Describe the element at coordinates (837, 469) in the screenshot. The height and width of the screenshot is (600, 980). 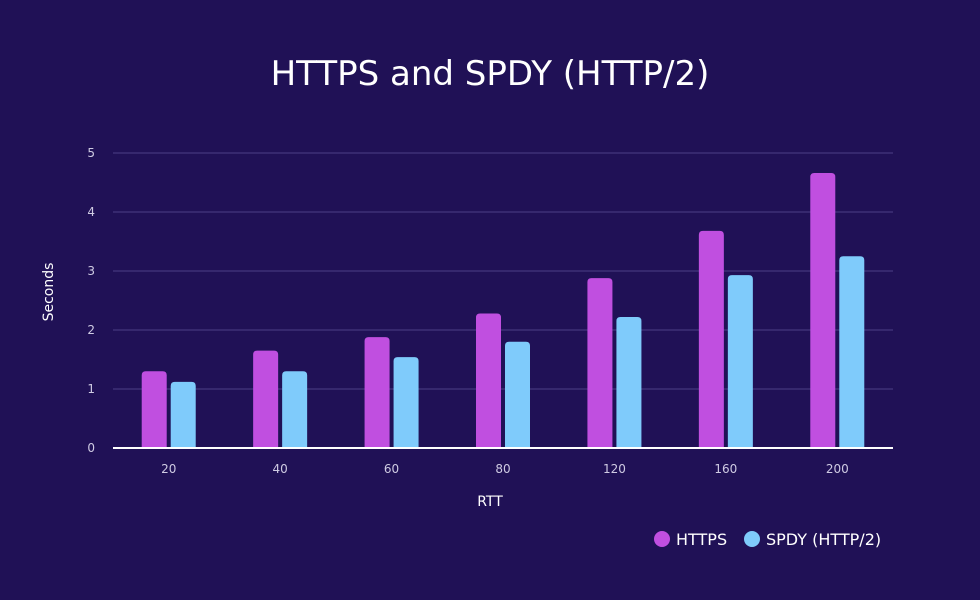
I see `x-tick-label: 200` at that location.